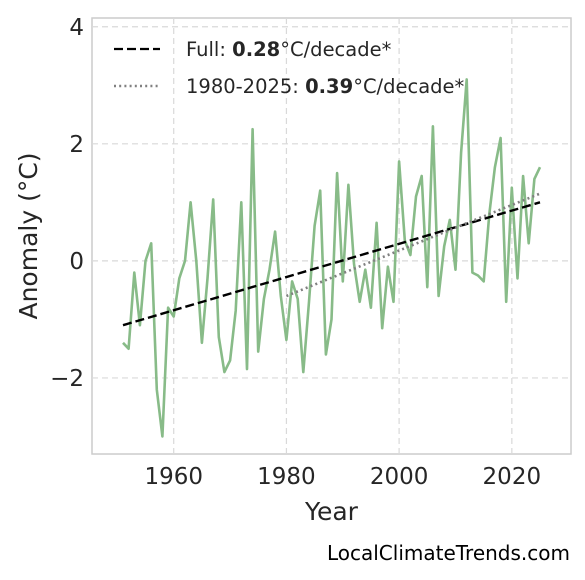  I want to click on y-tick-label: 2, so click(76, 145).